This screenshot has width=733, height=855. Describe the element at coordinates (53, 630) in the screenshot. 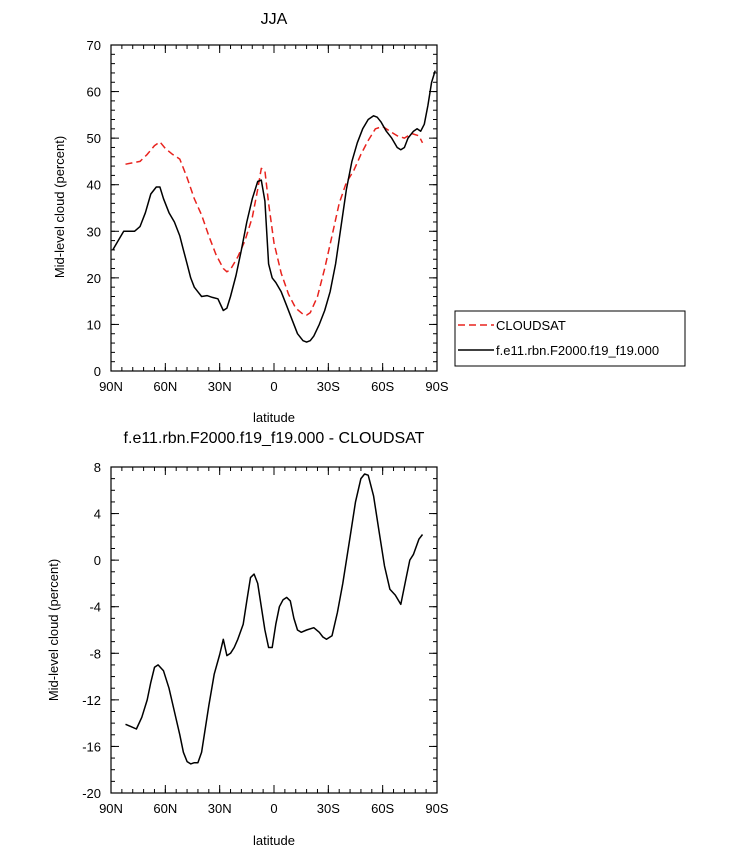

I see `bottom-chart-y-axis-title: Mid-level cloud (percent)` at that location.